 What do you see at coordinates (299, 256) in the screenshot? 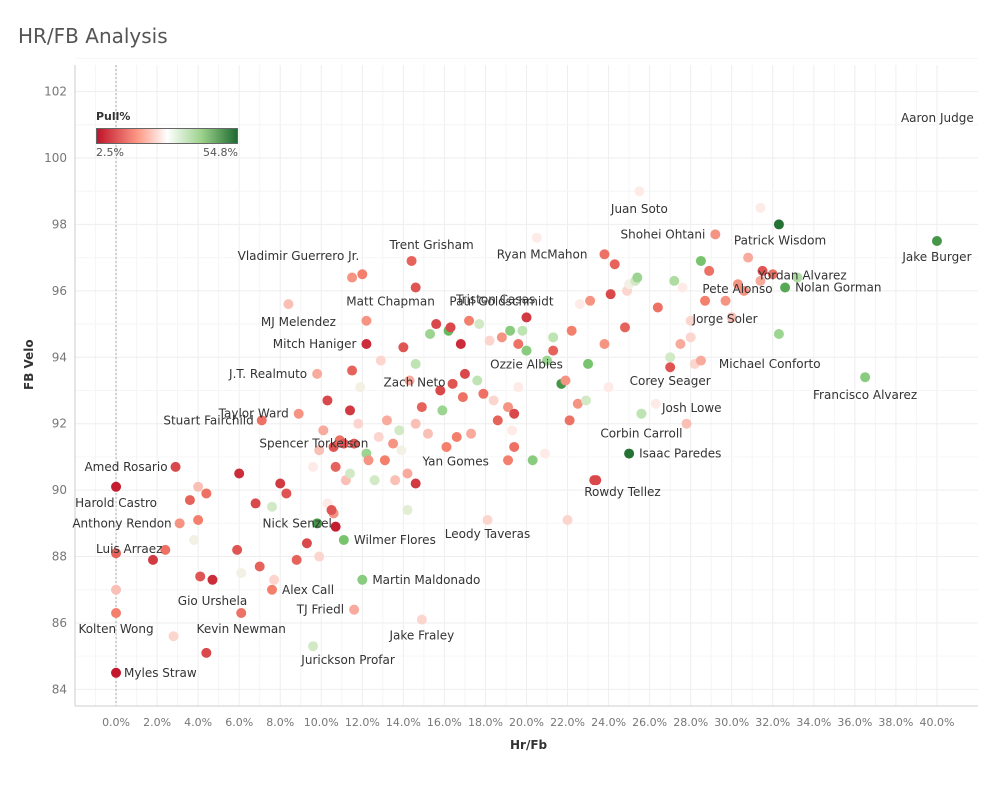
I see `point-label: Vladimir Guerrero Jr.` at bounding box center [299, 256].